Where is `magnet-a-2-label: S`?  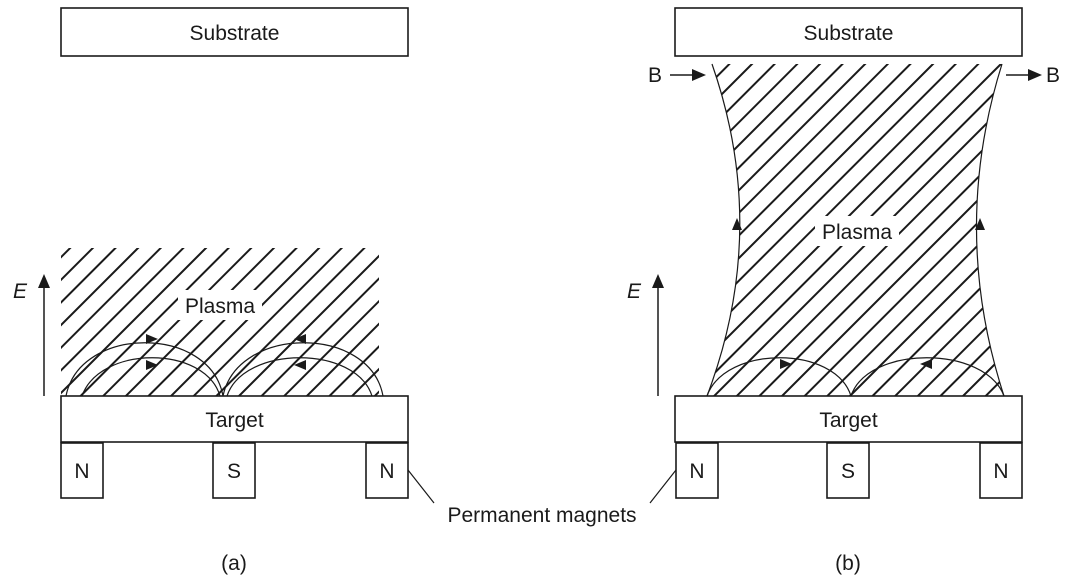
magnet-a-2-label: S is located at coordinates (234, 471).